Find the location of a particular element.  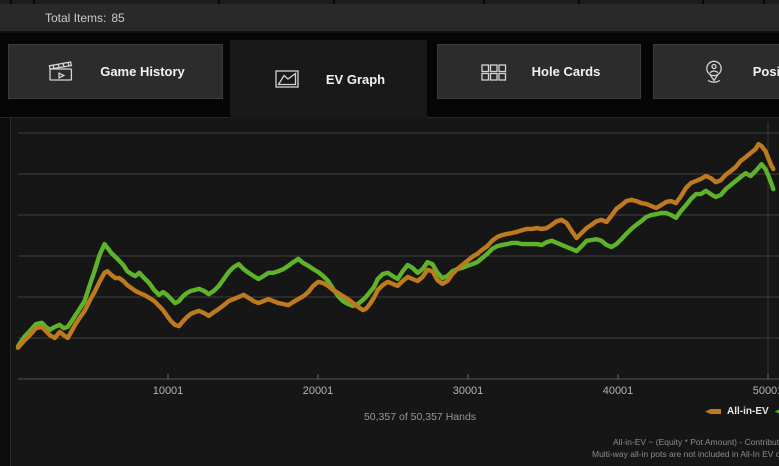

tab-label: EV Graph is located at coordinates (355, 79).